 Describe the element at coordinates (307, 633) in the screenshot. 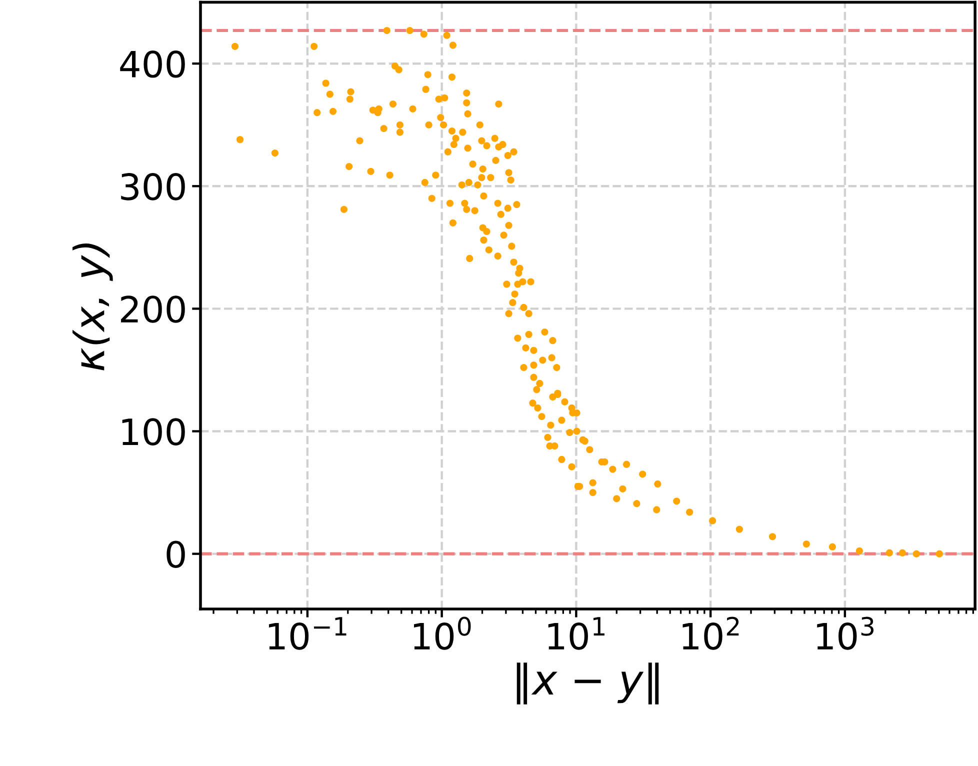

I see `x-tick-label: 10$^{−1}$` at that location.